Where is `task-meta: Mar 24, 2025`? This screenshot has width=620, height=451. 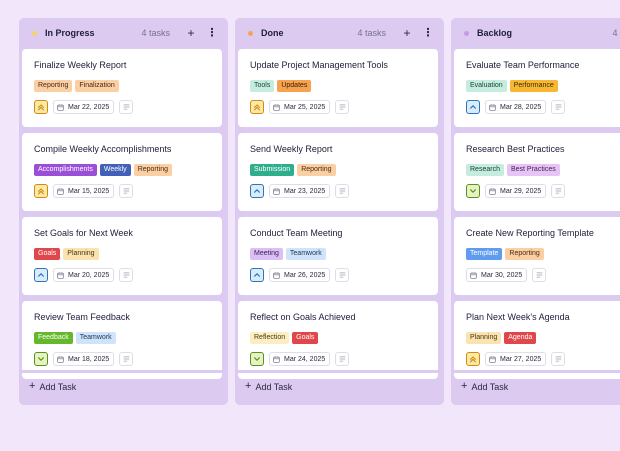 task-meta: Mar 24, 2025 is located at coordinates (338, 359).